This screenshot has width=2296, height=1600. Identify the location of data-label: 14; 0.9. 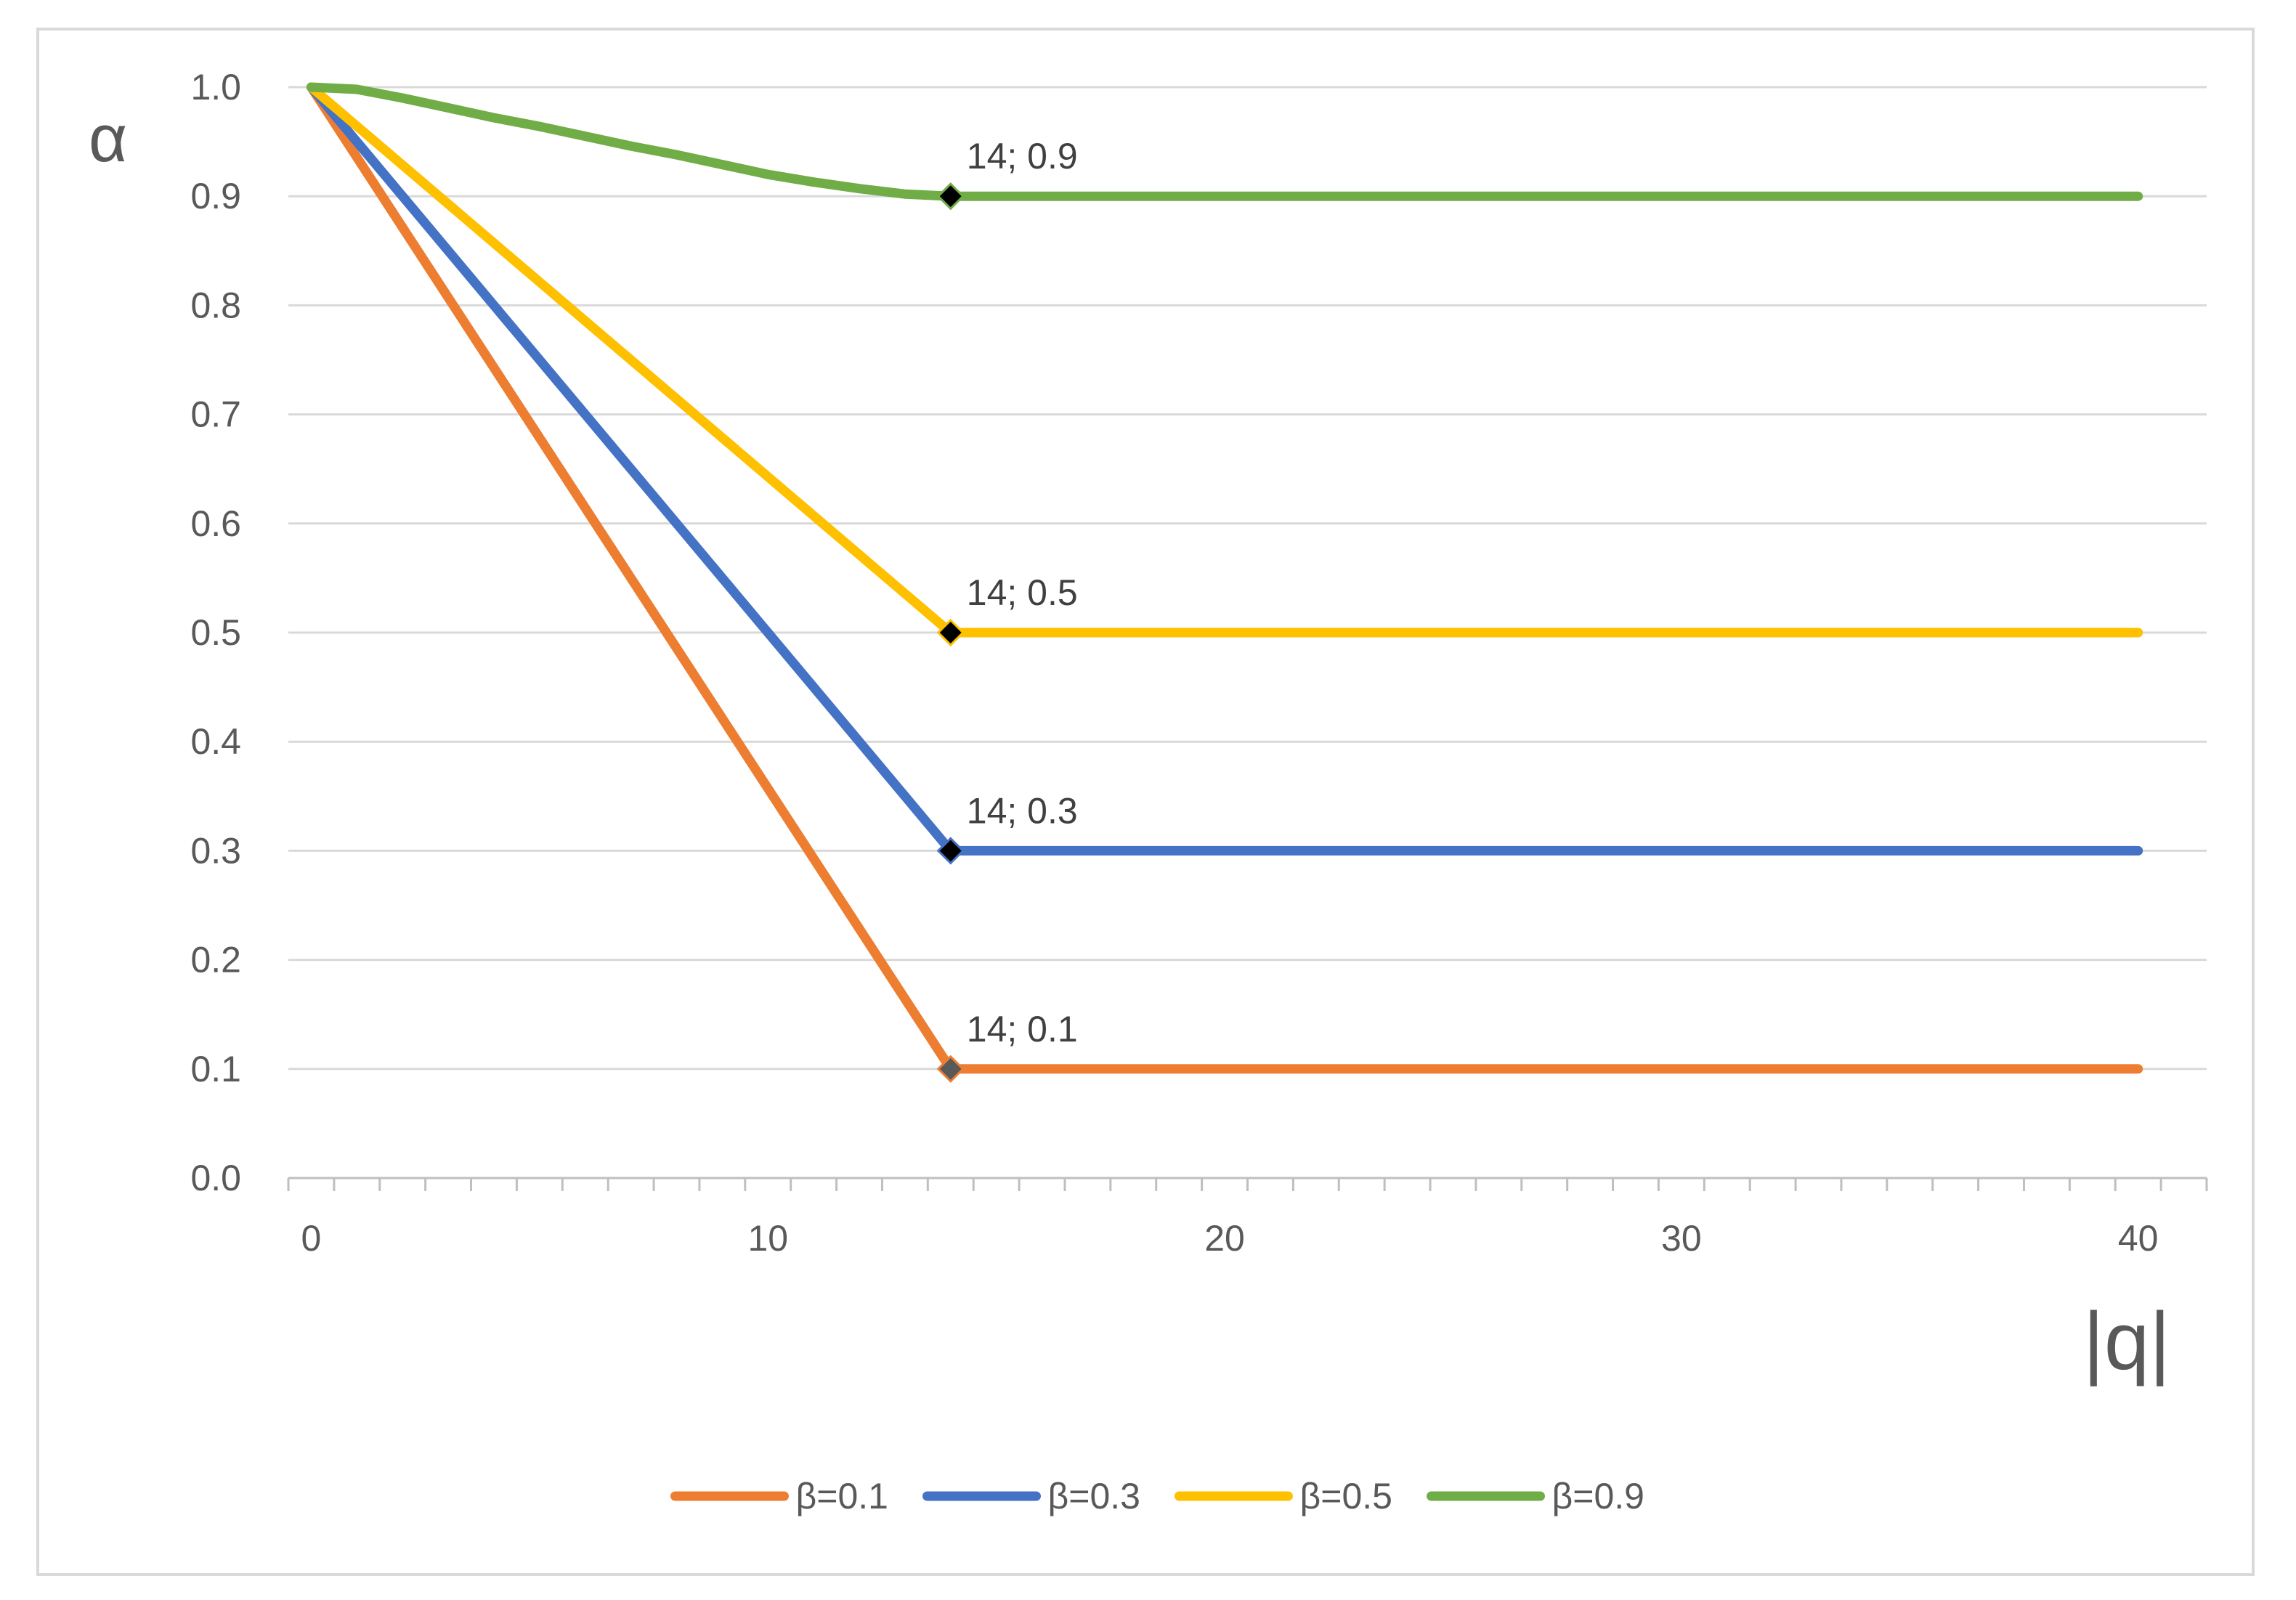
(1023, 156).